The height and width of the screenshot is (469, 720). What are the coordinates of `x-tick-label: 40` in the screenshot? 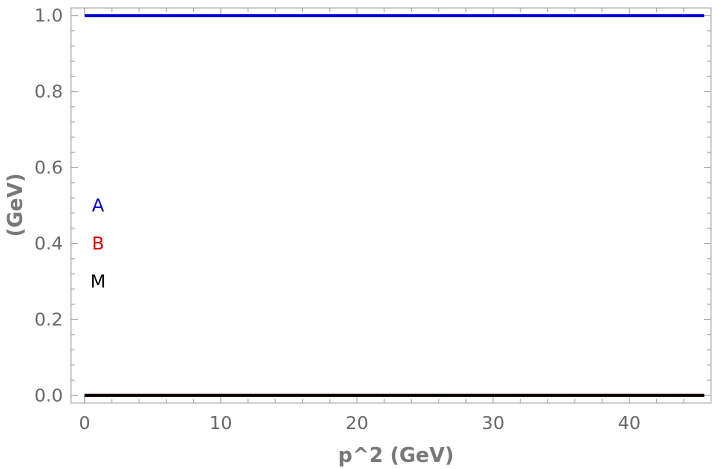 It's located at (629, 423).